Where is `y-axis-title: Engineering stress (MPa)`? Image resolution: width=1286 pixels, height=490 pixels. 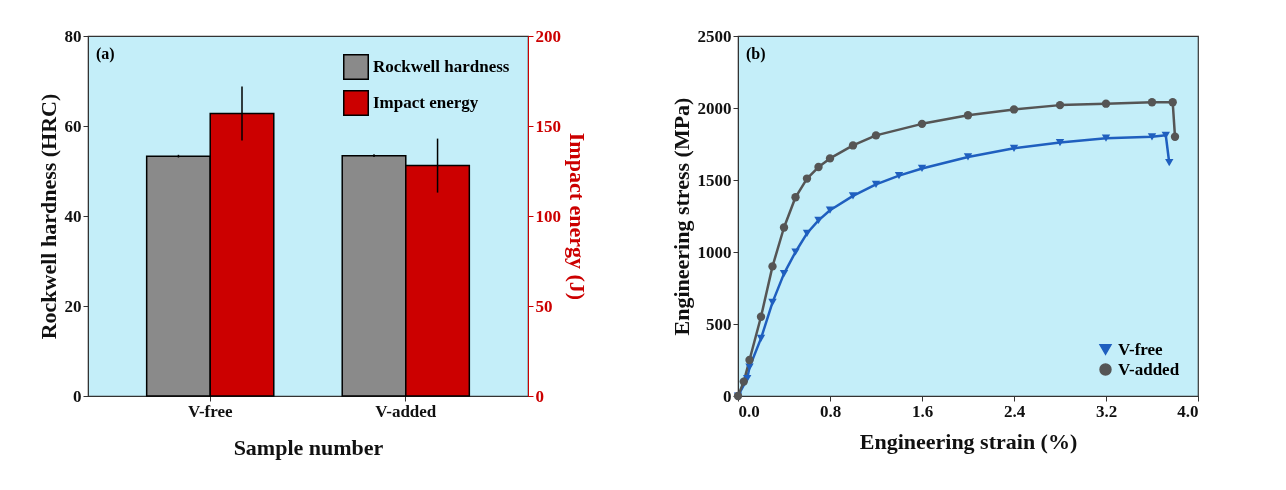 y-axis-title: Engineering stress (MPa) is located at coordinates (681, 216).